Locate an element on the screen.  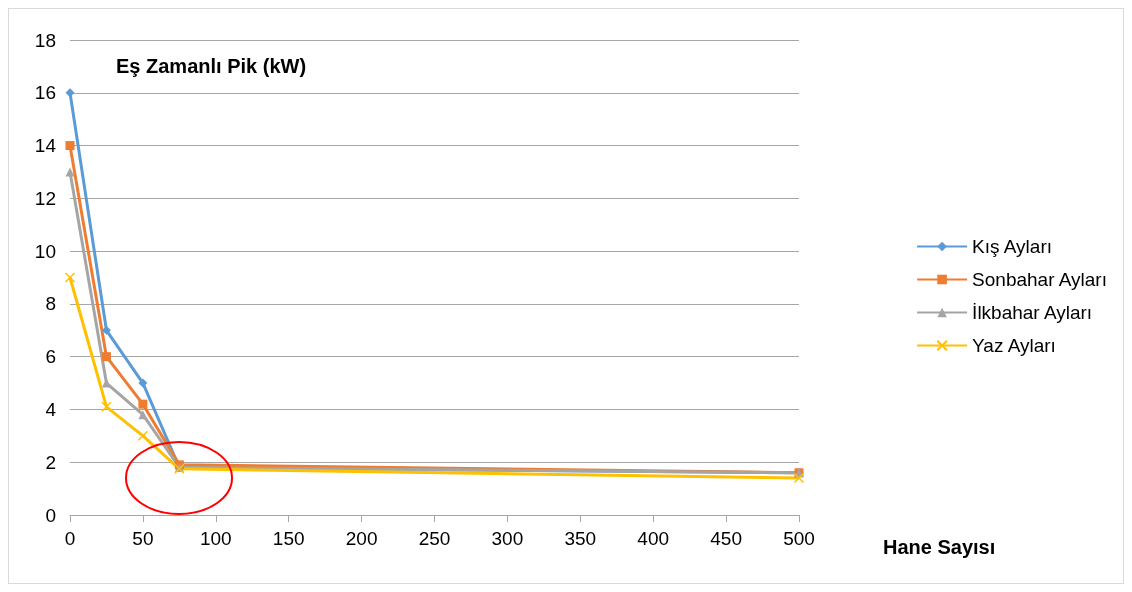
x-tick-label: 0 is located at coordinates (70, 538).